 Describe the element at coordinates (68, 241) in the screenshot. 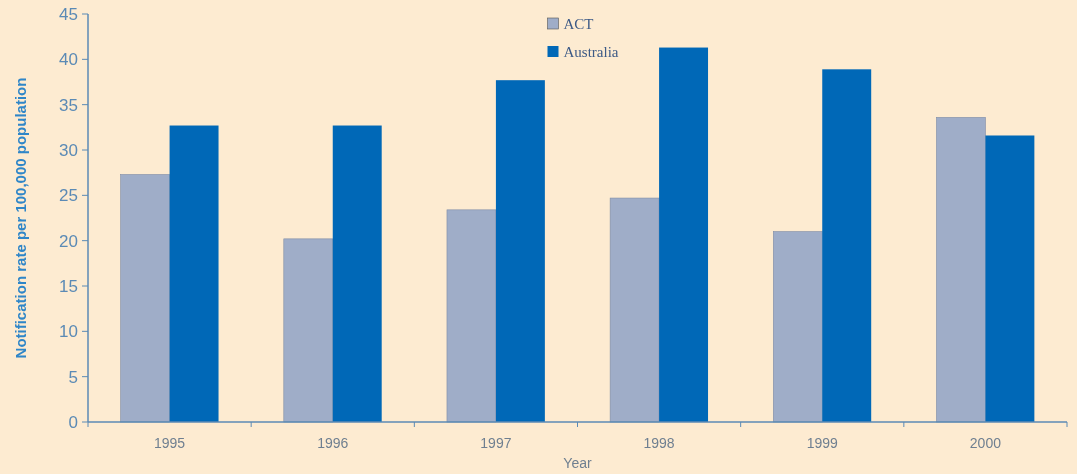

I see `y-tick-label: 20` at that location.